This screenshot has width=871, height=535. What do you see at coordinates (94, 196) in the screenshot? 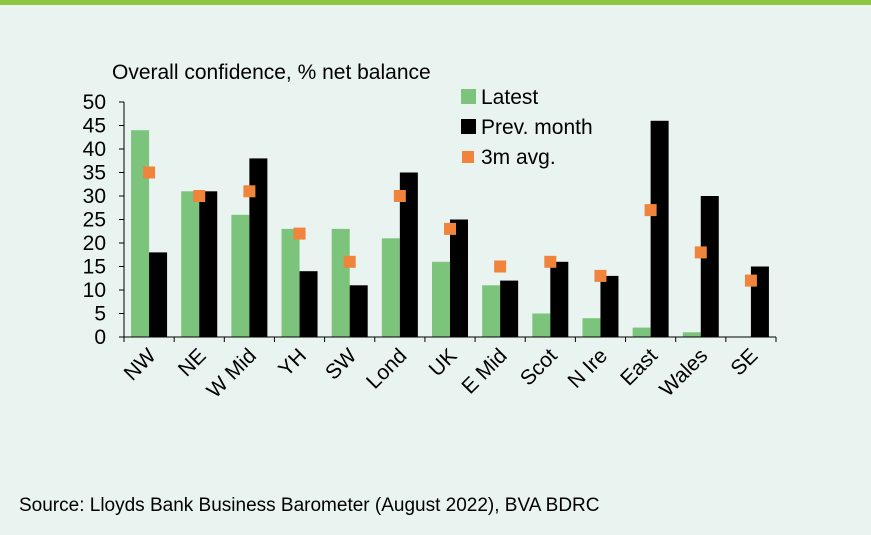
I see `y-tick-label: 30` at bounding box center [94, 196].